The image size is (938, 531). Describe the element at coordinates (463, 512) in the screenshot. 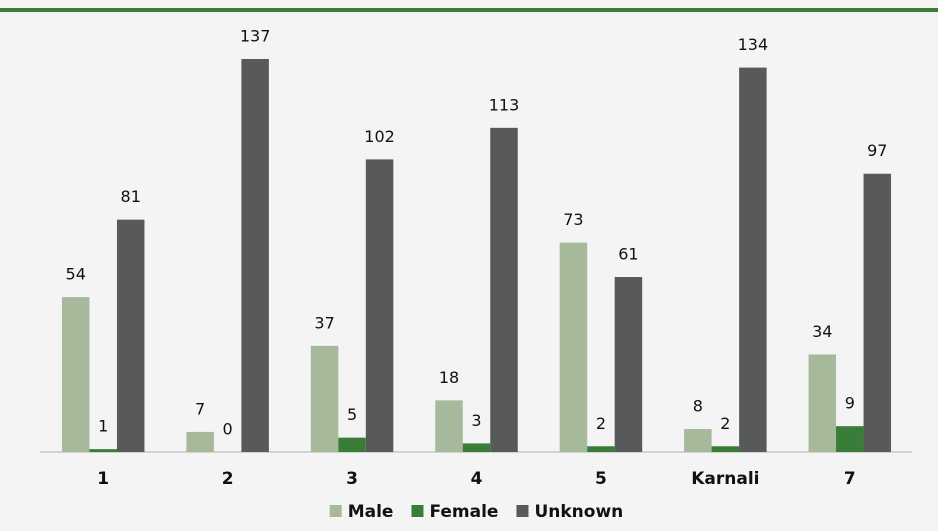

I see `legend-label: Female` at that location.